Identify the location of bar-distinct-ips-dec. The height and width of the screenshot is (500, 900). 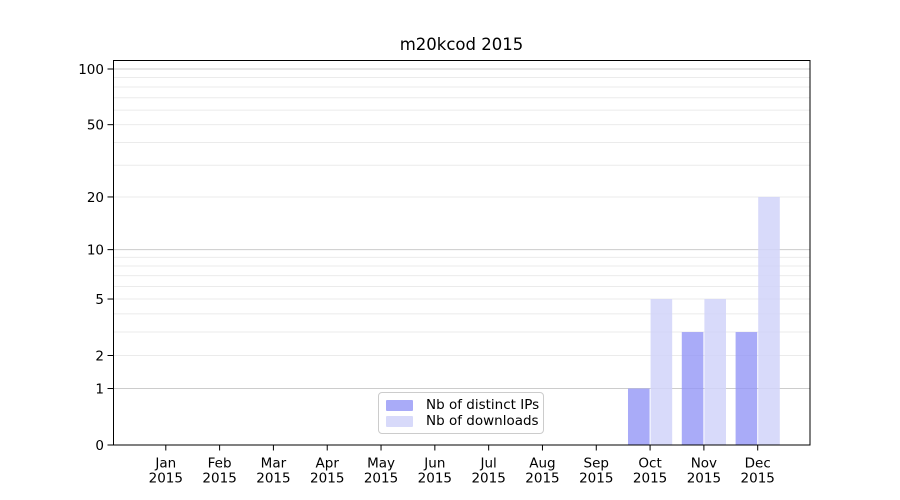
(746, 388).